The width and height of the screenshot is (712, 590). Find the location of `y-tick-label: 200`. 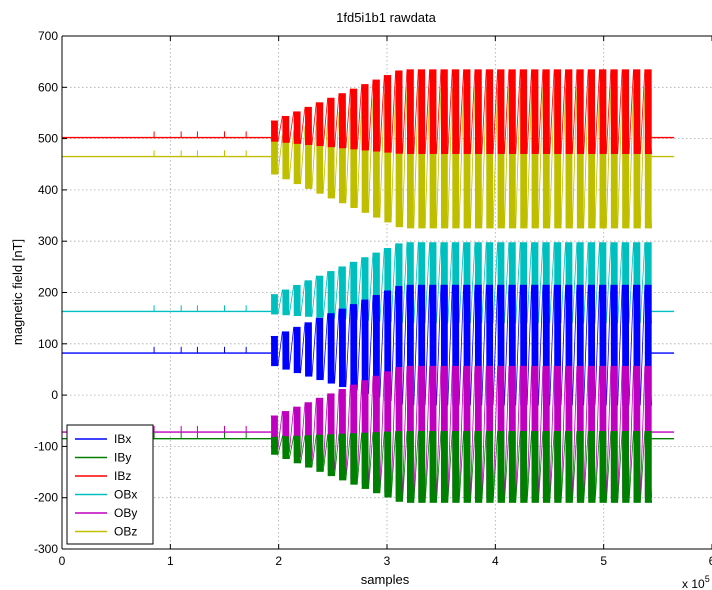

y-tick-label: 200 is located at coordinates (48, 293).